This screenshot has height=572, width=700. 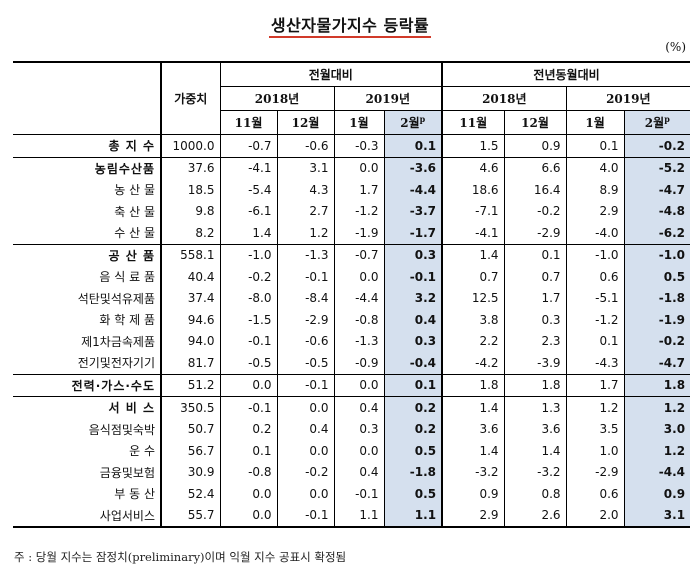 What do you see at coordinates (413, 407) in the screenshot?
I see `row-value: 0.2` at bounding box center [413, 407].